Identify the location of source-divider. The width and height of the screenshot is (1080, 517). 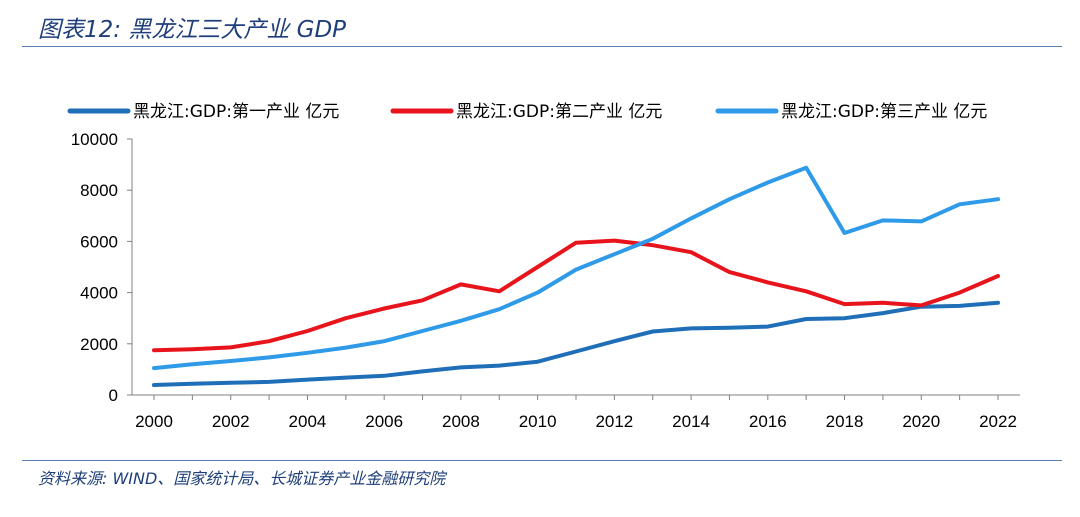
(542, 460).